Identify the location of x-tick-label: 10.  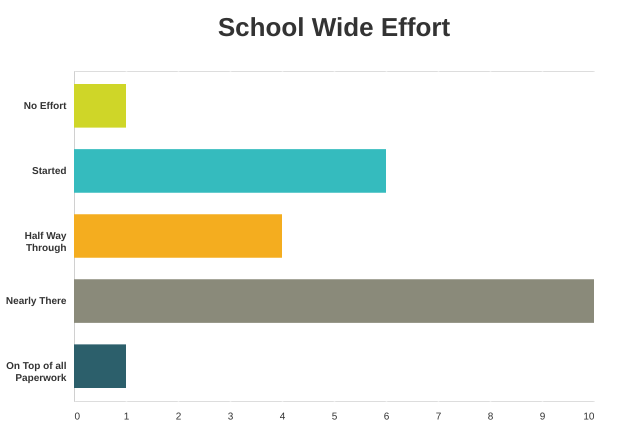
(589, 417).